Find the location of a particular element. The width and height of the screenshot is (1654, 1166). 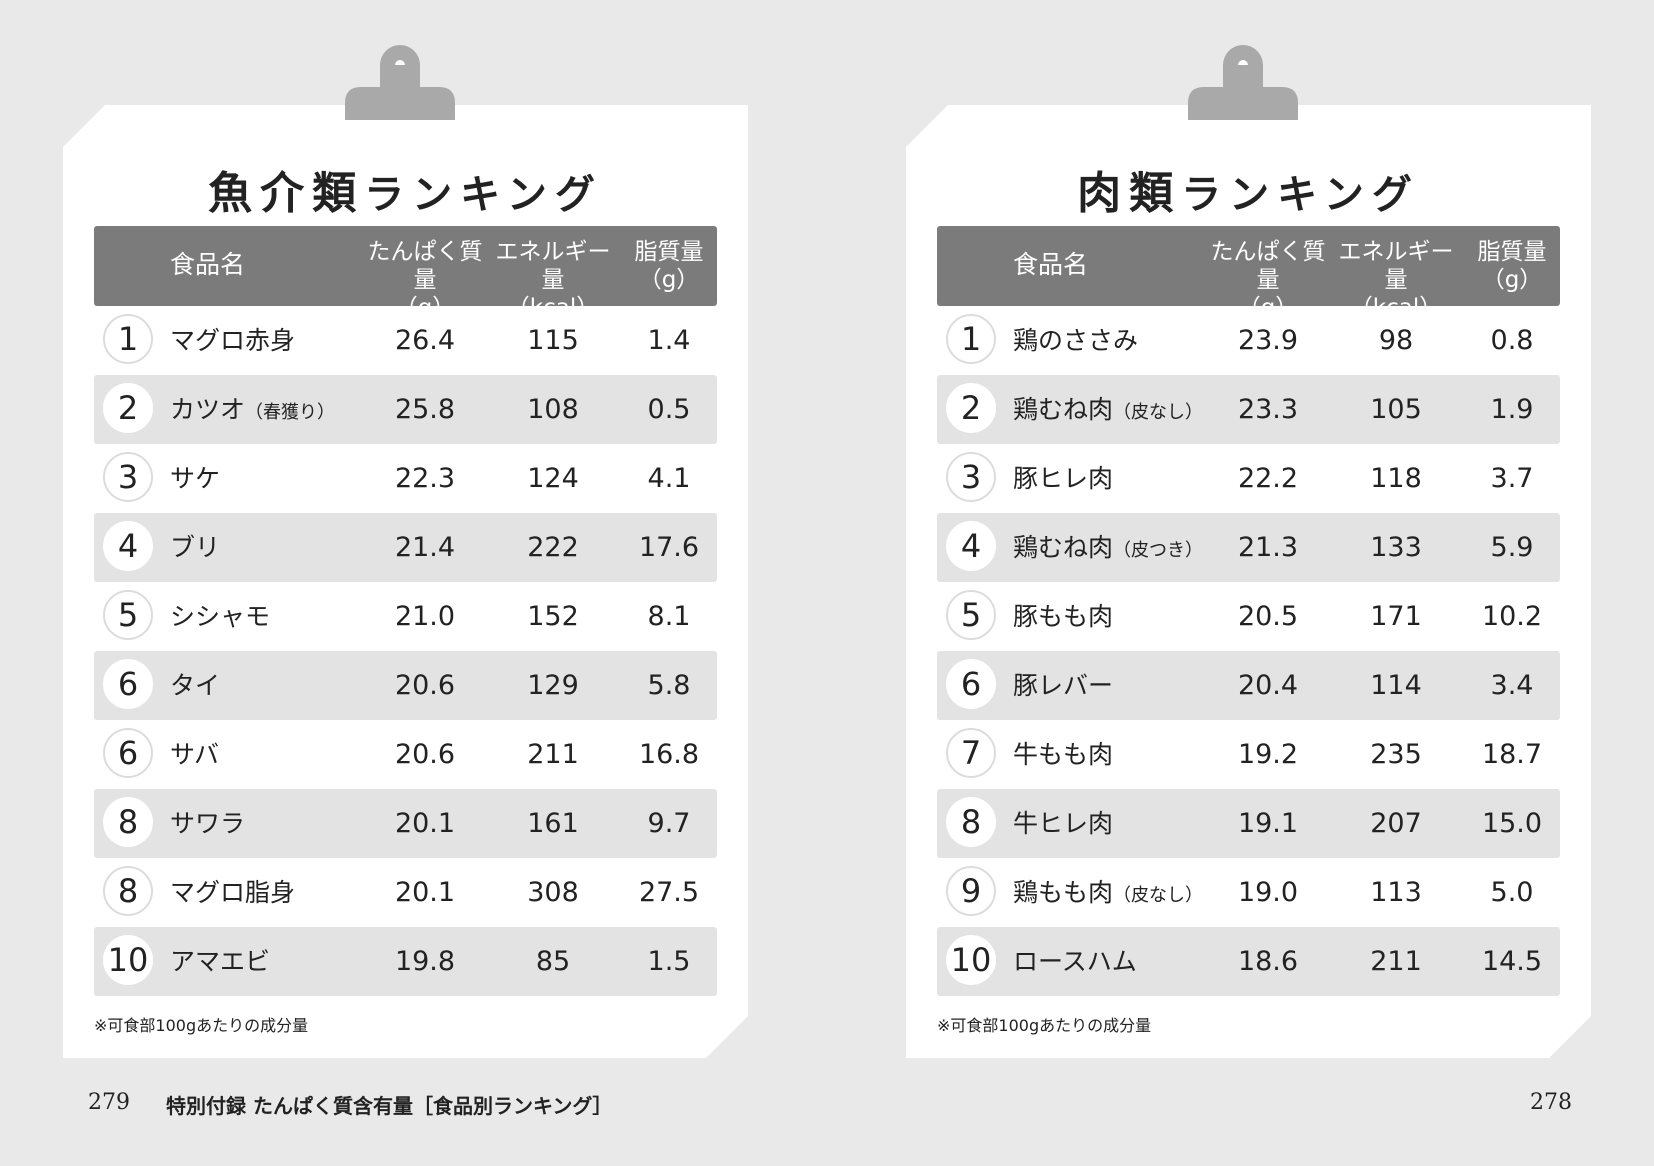

food-name: サバ is located at coordinates (195, 754).